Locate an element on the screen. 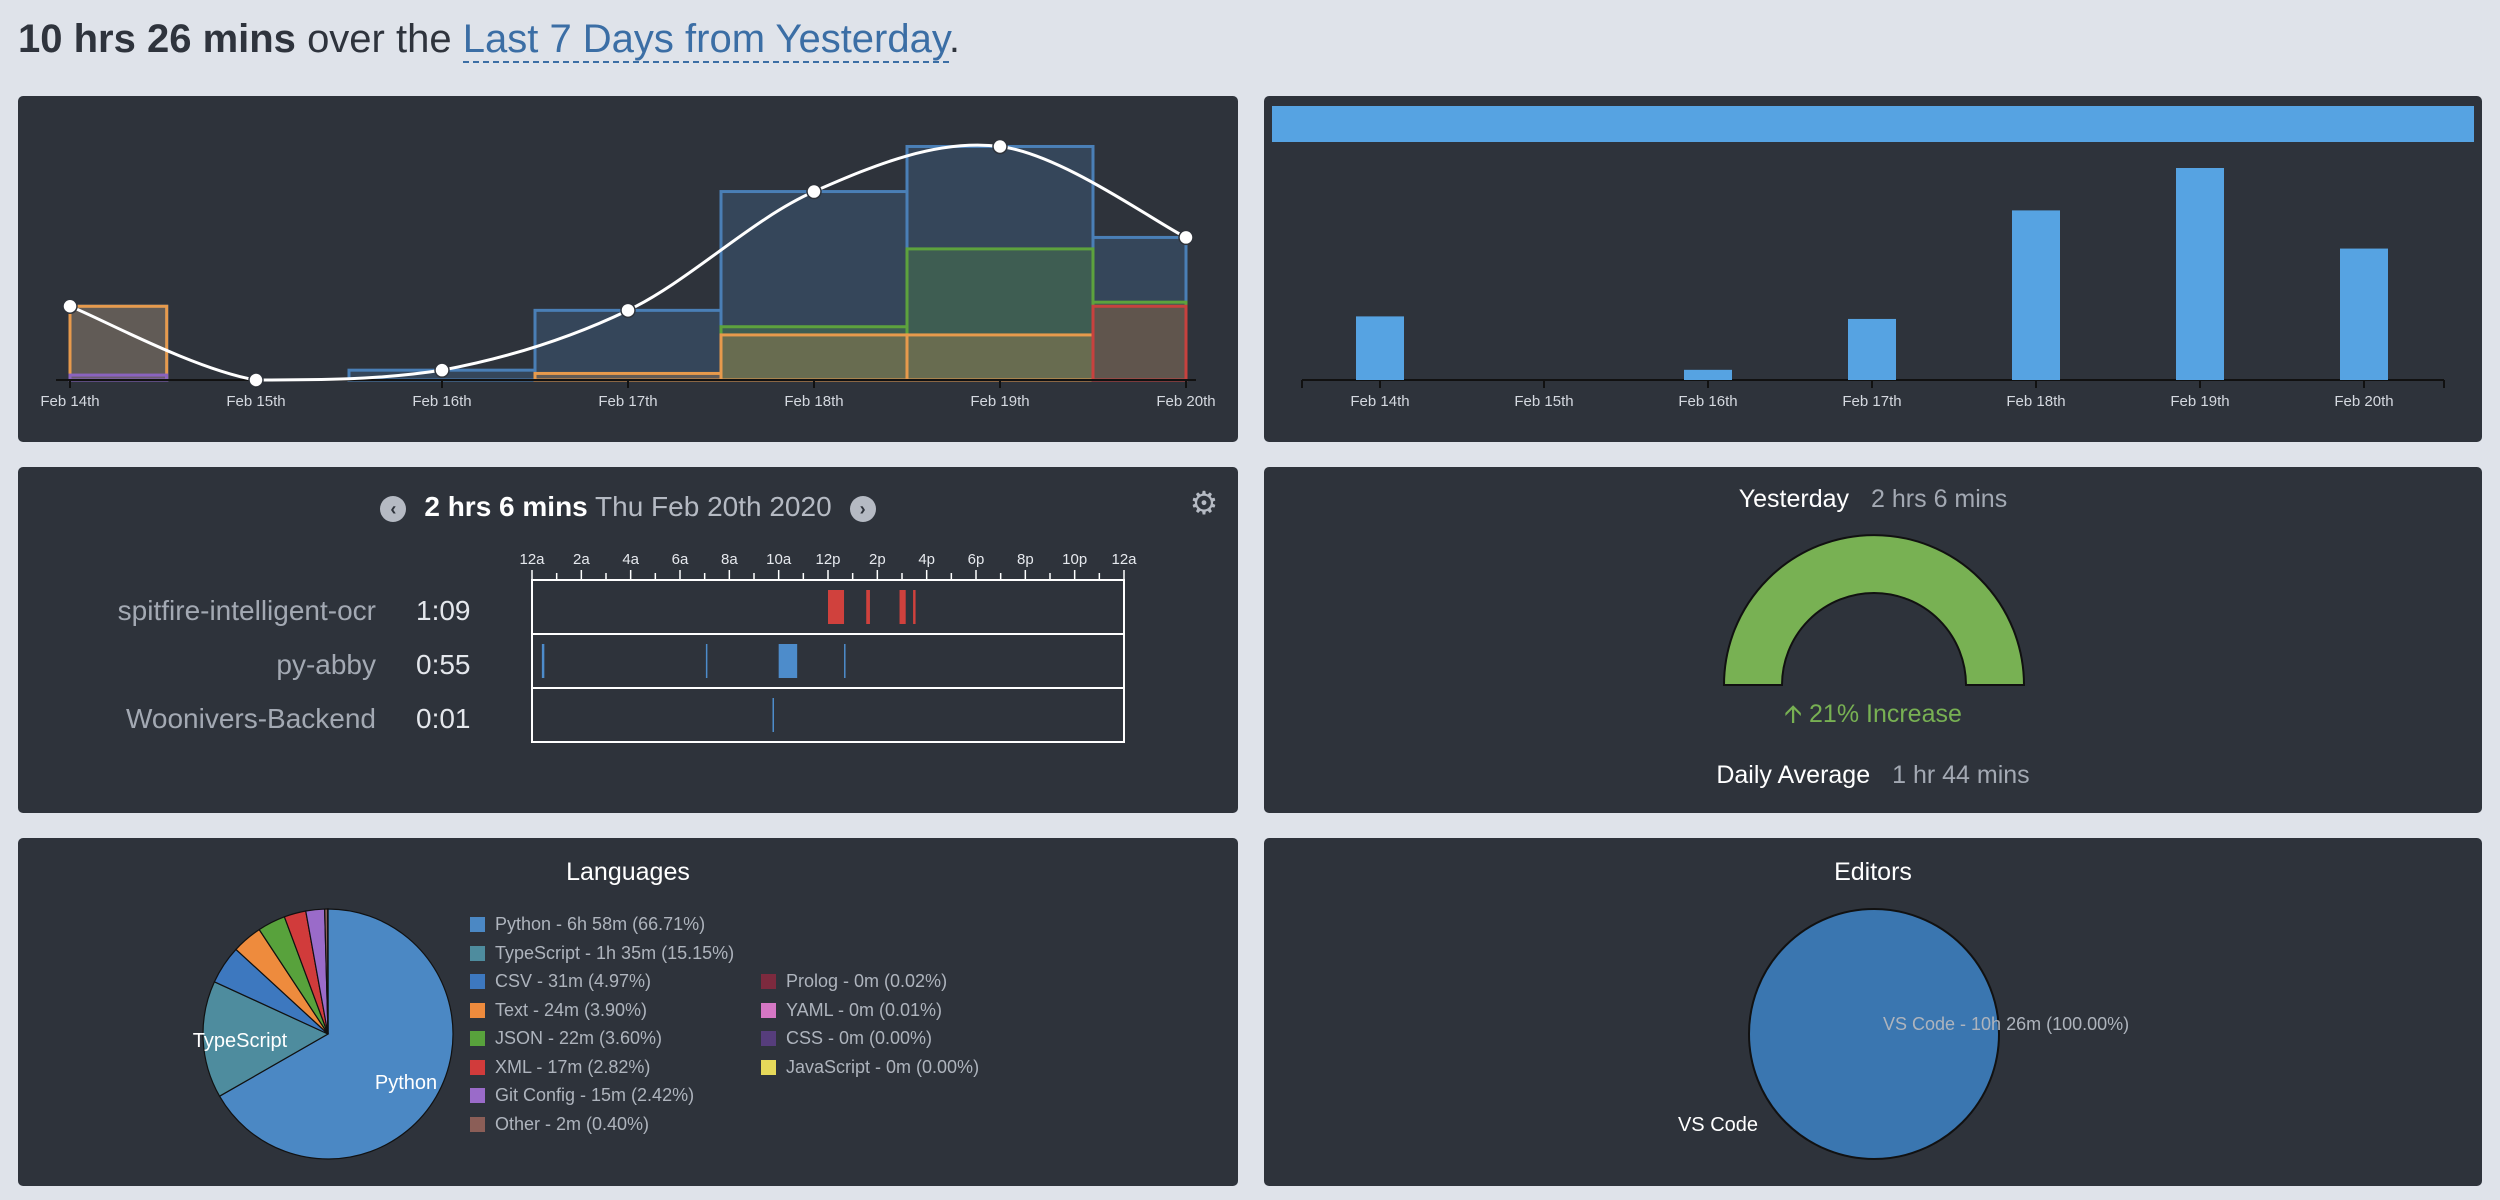 The width and height of the screenshot is (2500, 1200). yesterday-value: 2 hrs 6 mins is located at coordinates (1939, 499).